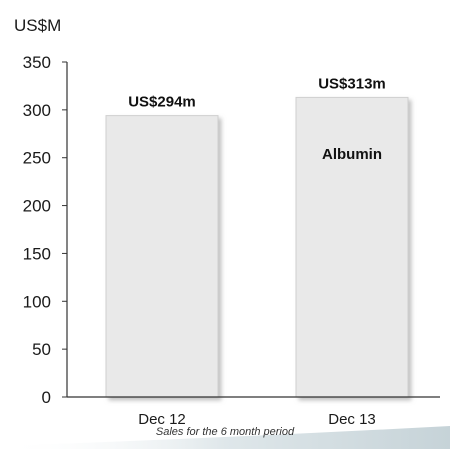 The image size is (450, 449). Describe the element at coordinates (37, 301) in the screenshot. I see `y-tick-label: 100` at that location.